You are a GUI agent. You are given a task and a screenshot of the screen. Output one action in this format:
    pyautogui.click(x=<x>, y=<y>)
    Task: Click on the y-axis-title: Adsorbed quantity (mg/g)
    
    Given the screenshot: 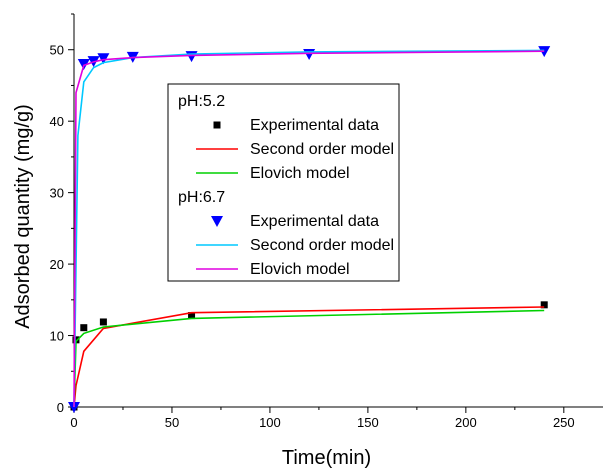 What is the action you would take?
    pyautogui.click(x=23, y=216)
    